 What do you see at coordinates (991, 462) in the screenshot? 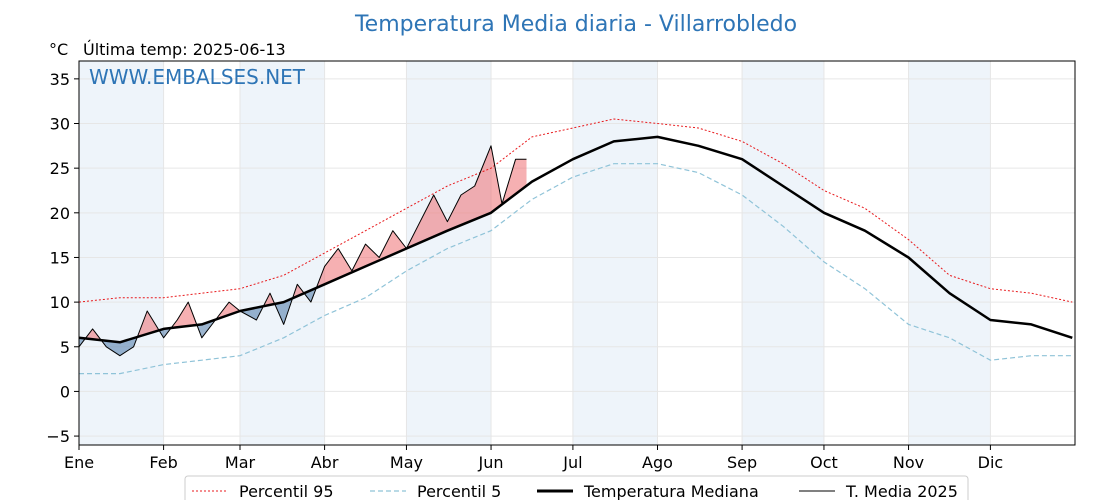
I see `x-tick-label-Dic: Dic` at bounding box center [991, 462].